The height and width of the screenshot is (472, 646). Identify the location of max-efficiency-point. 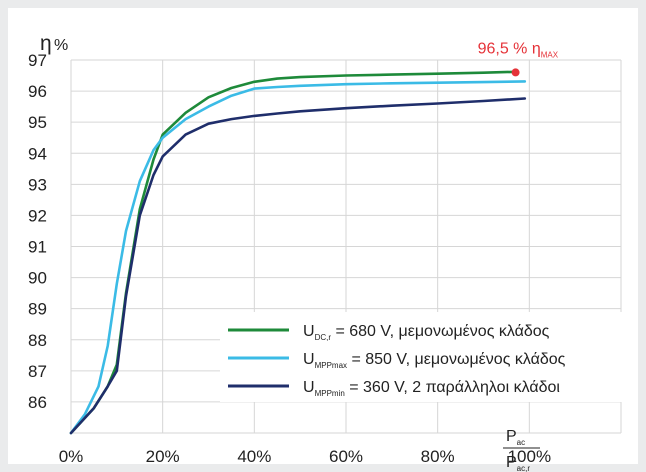
(515, 72).